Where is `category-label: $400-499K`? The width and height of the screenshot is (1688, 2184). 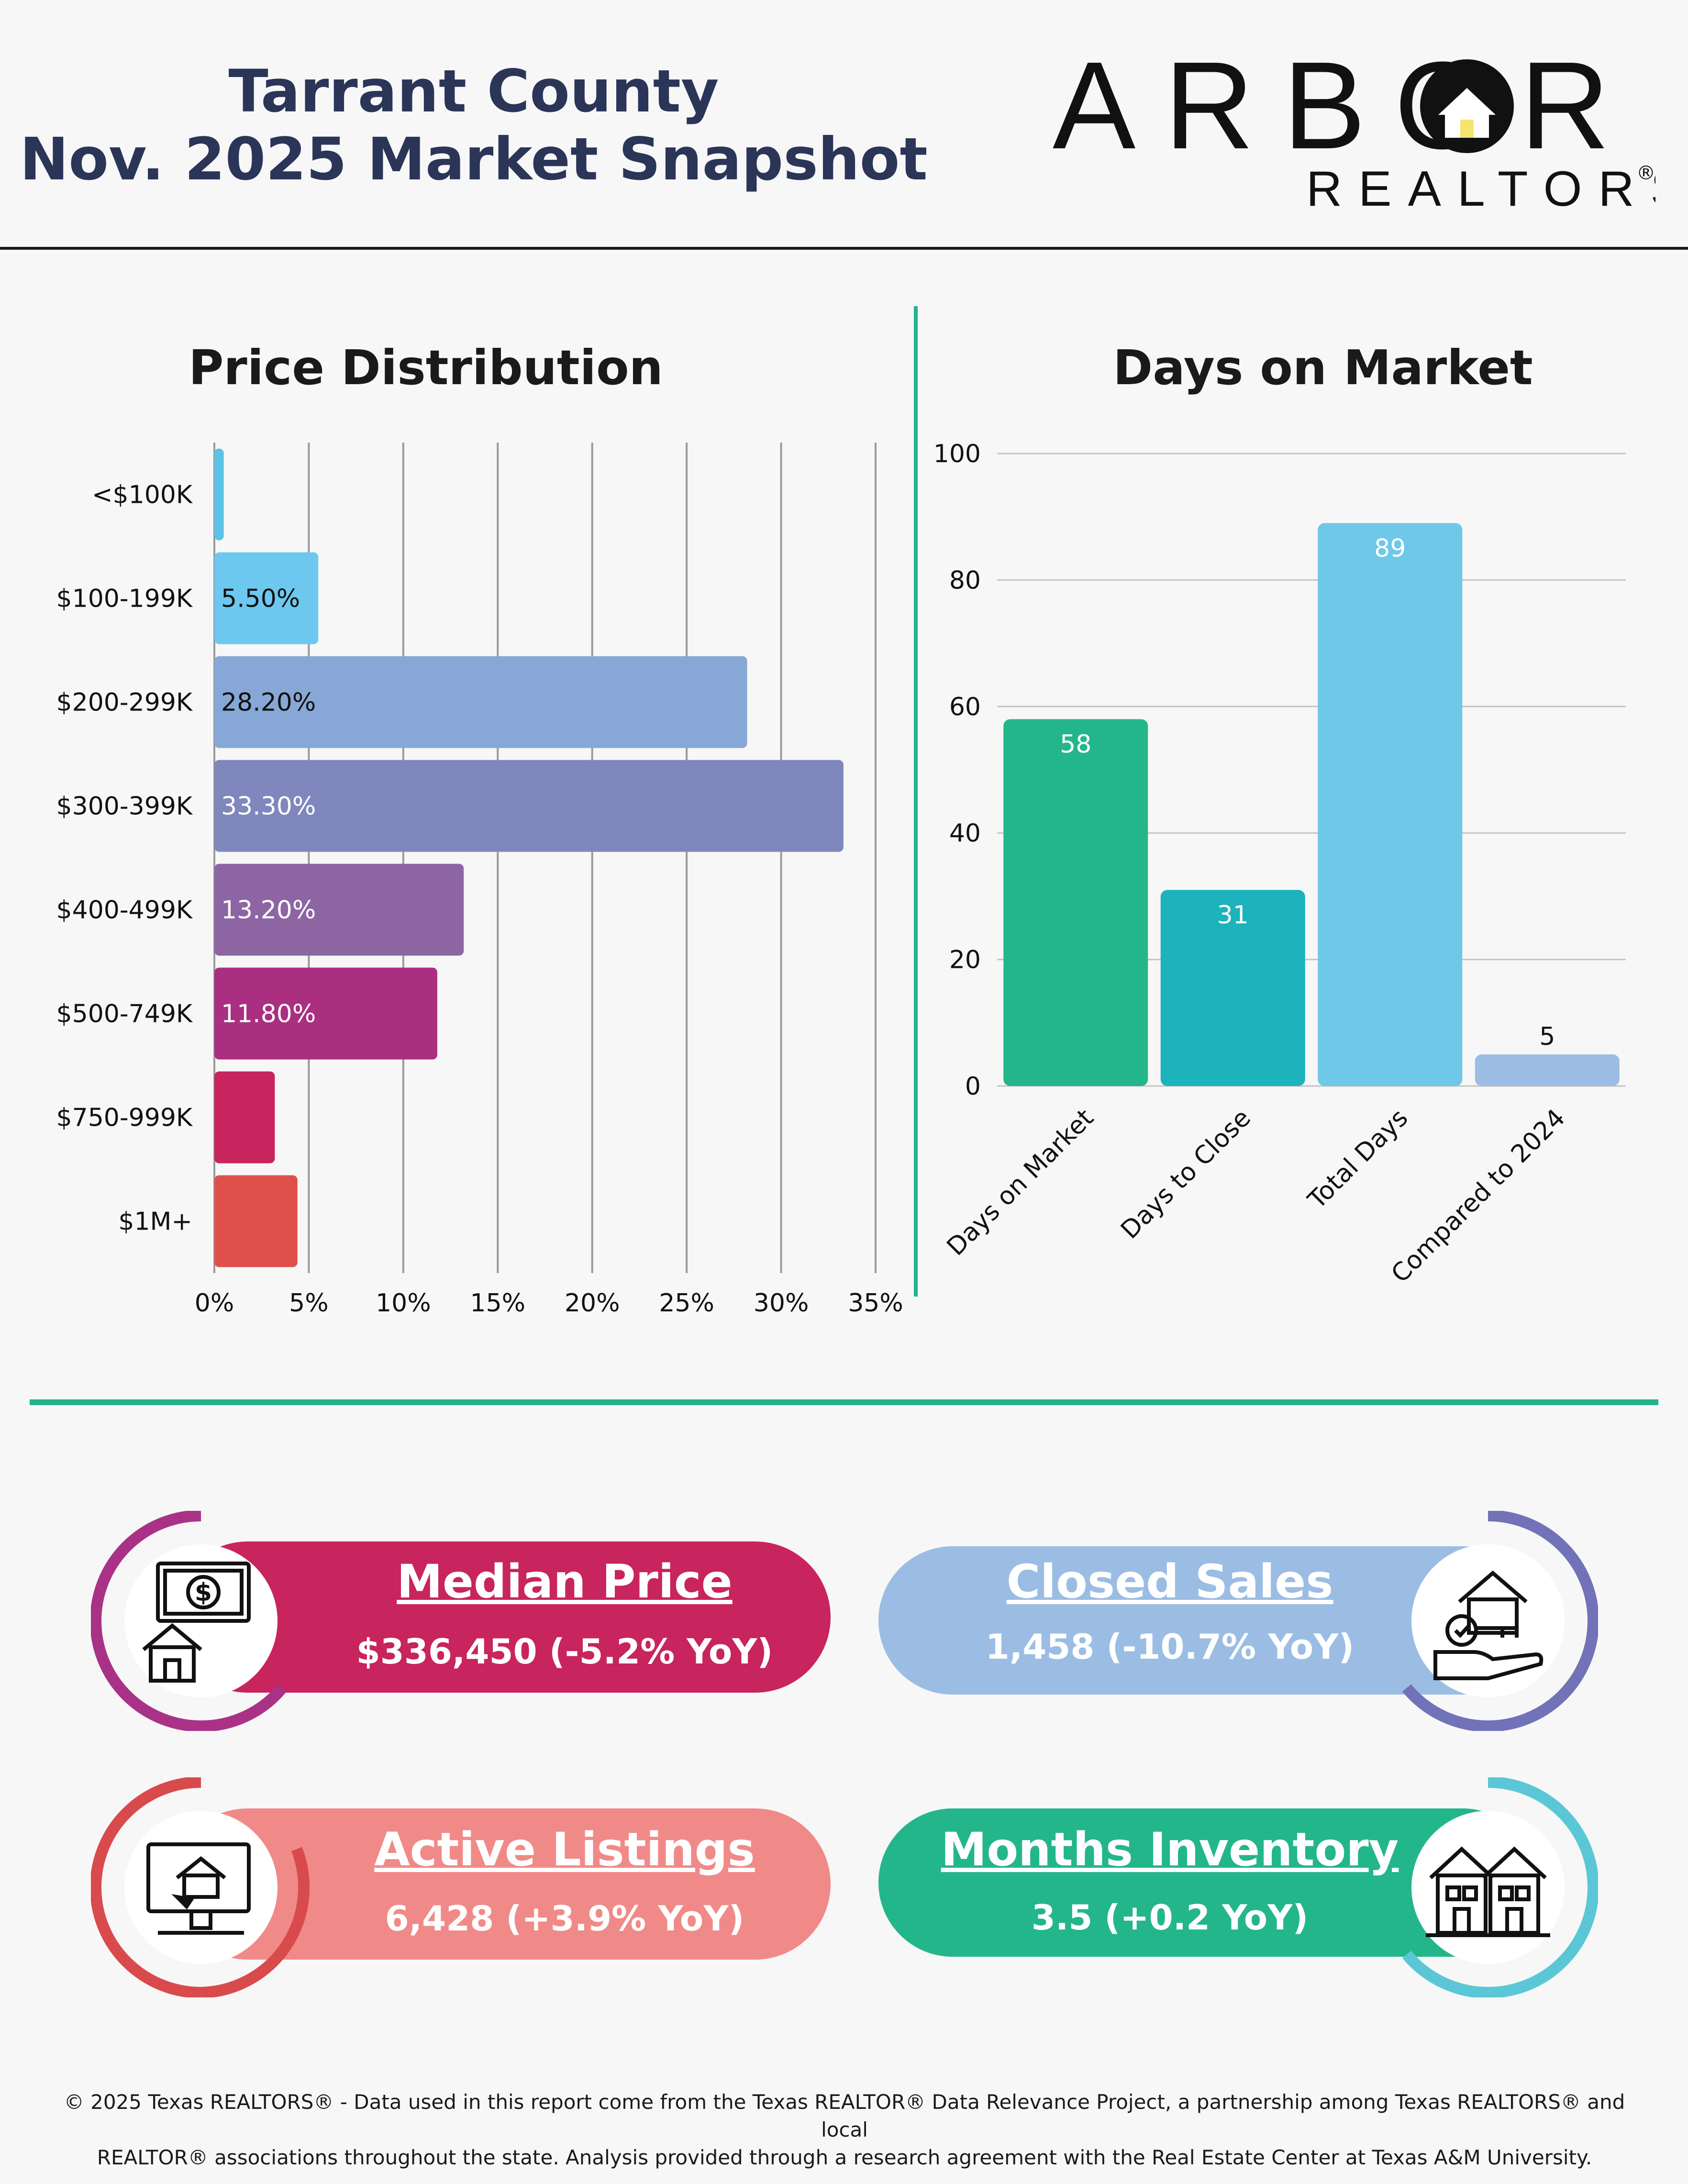 category-label: $400-499K is located at coordinates (124, 911).